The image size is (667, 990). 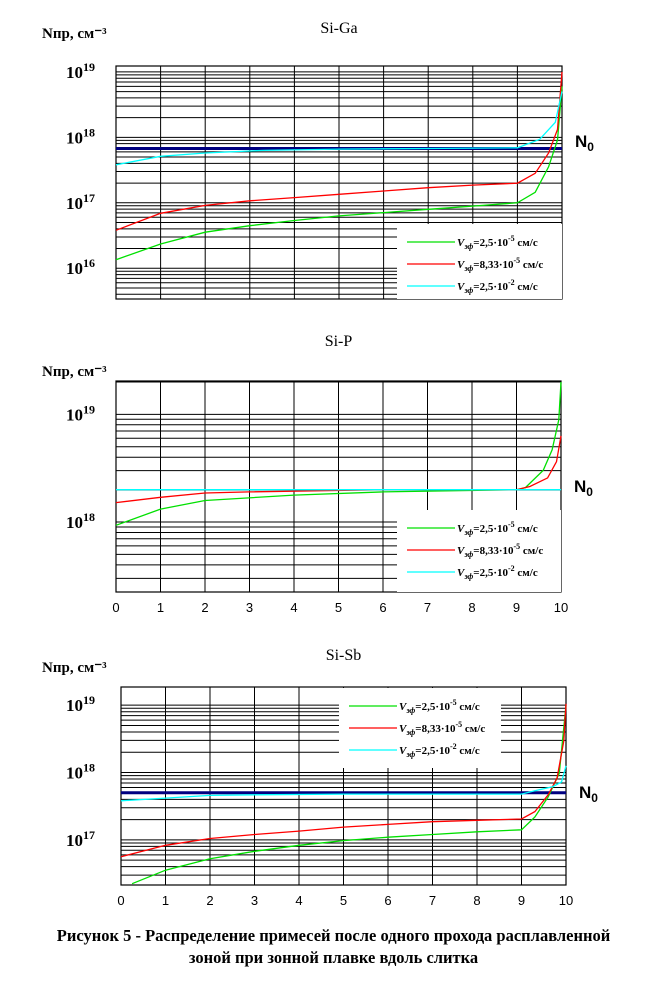 I want to click on chart-title: Si-Sb, so click(x=344, y=655).